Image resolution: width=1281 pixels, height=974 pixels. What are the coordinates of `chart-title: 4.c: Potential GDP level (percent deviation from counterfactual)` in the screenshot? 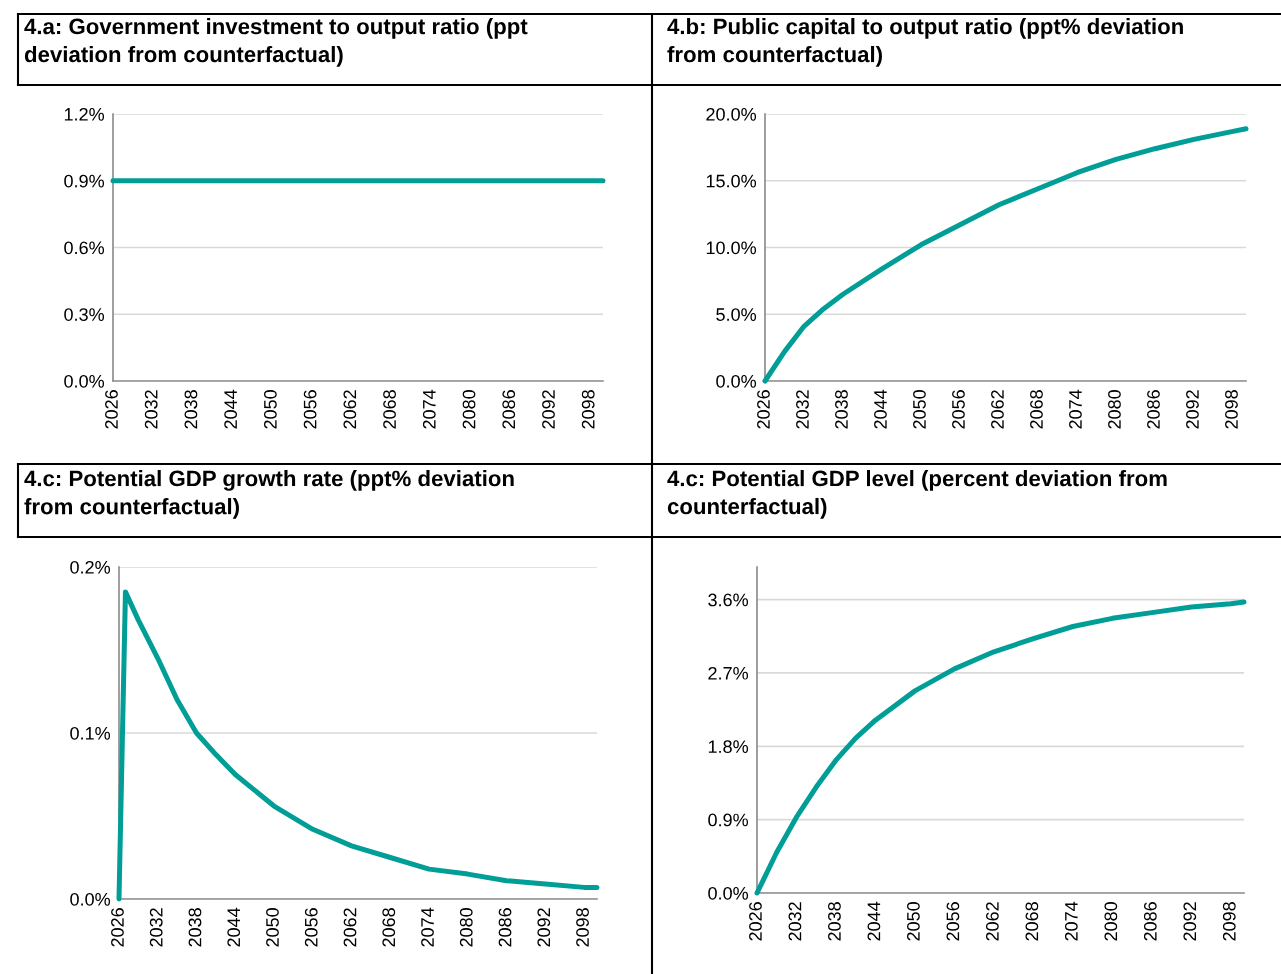 It's located at (917, 494).